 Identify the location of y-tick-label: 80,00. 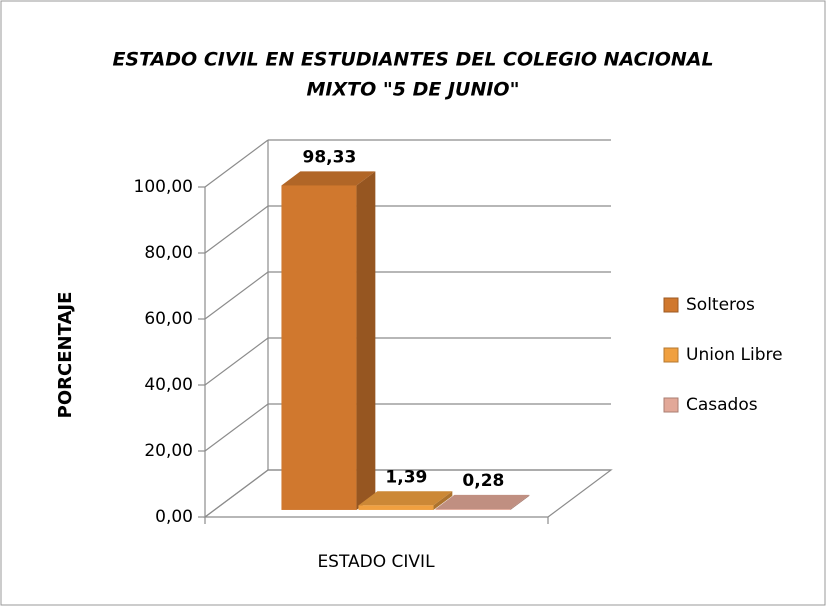
(168, 253).